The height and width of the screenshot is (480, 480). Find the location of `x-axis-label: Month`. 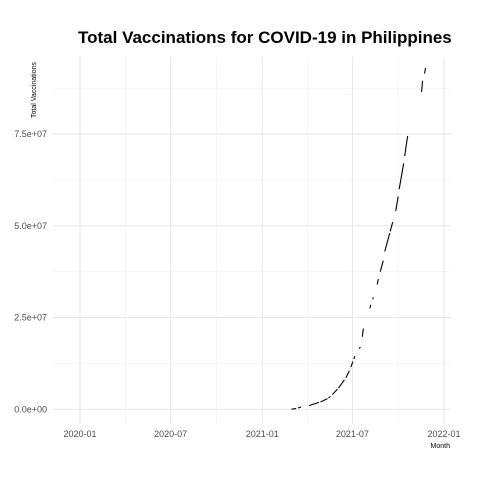

x-axis-label: Month is located at coordinates (441, 446).